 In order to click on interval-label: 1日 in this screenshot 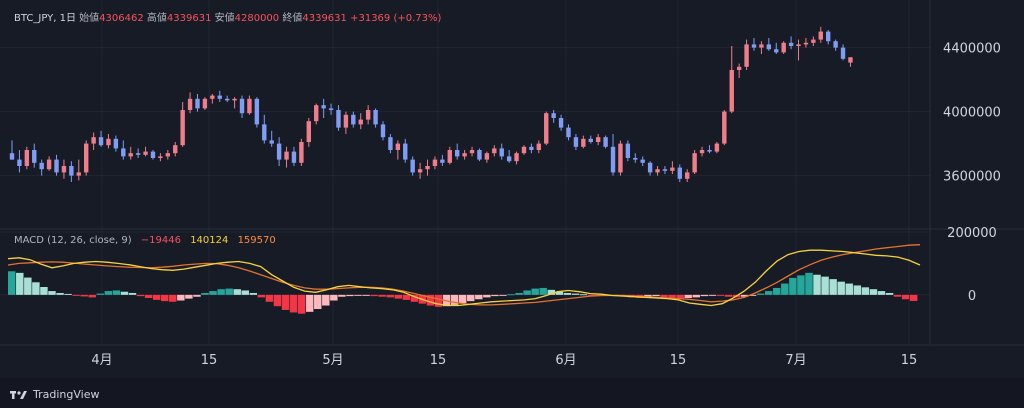, I will do `click(67, 18)`.